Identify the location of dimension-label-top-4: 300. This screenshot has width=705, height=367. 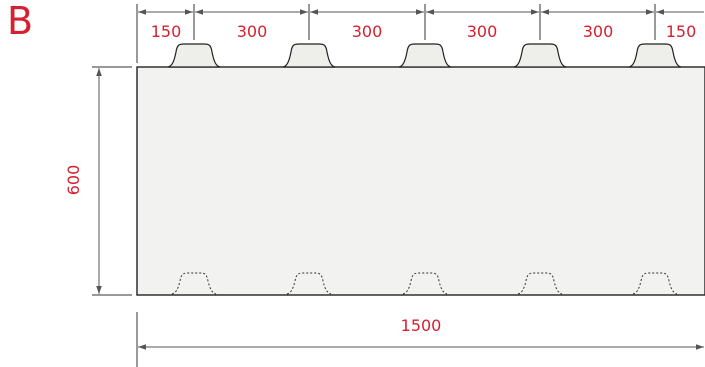
(482, 31).